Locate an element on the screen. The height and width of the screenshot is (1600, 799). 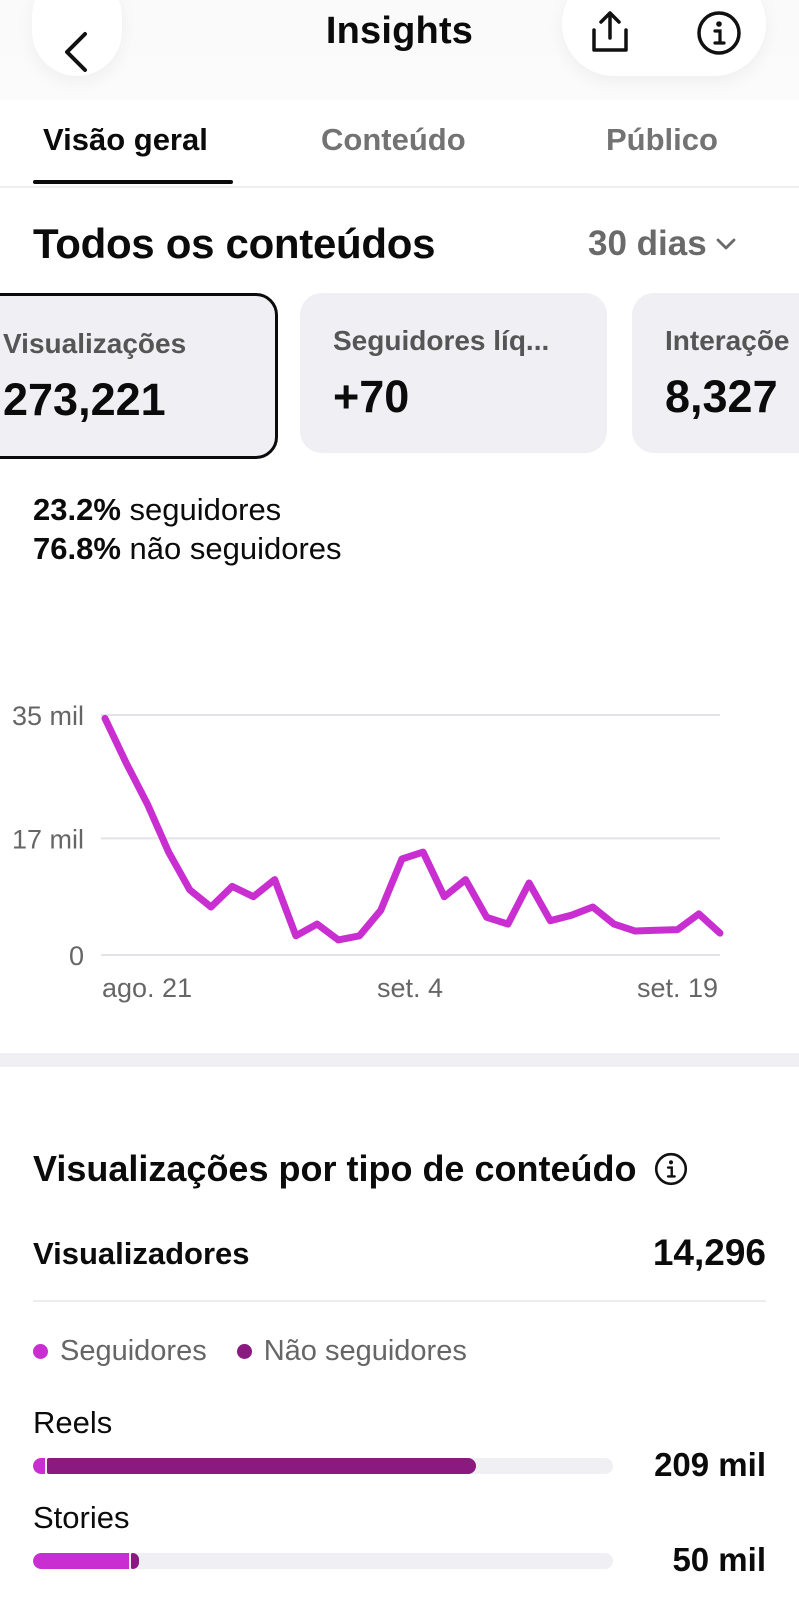
active-tab-indicator is located at coordinates (133, 182).